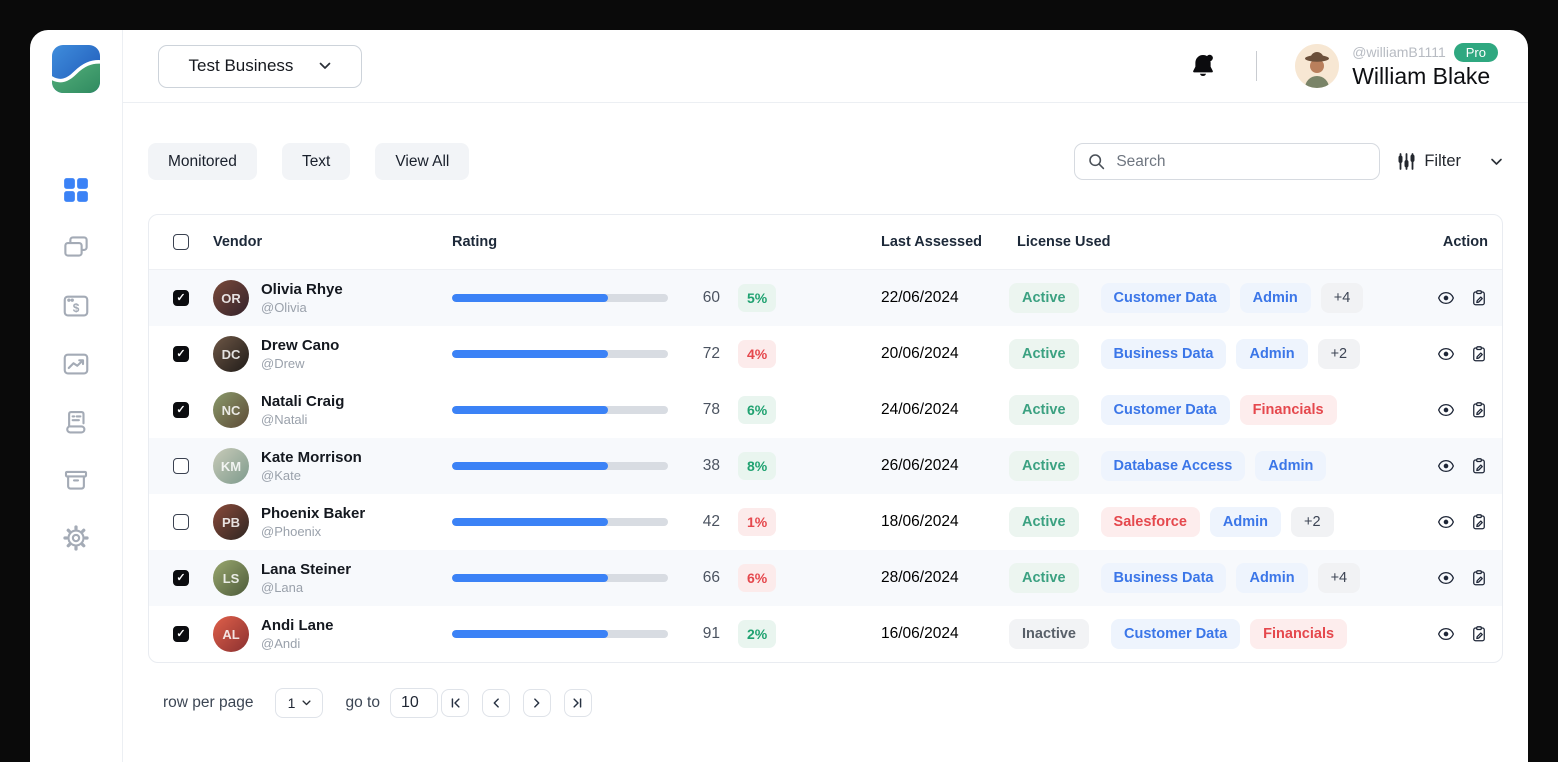 The height and width of the screenshot is (762, 1558). I want to click on go-to-page-input, so click(413, 703).